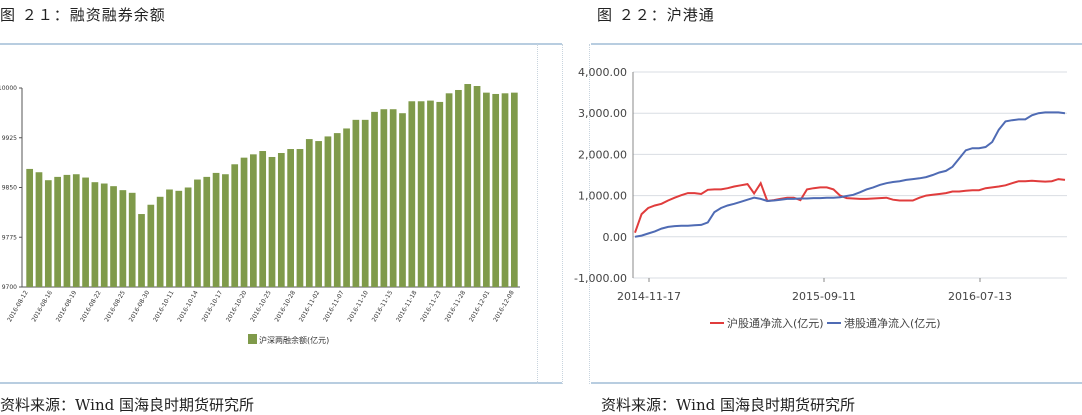 This screenshot has height=415, width=1082. What do you see at coordinates (602, 72) in the screenshot?
I see `y-tick-label: 4,000.00` at bounding box center [602, 72].